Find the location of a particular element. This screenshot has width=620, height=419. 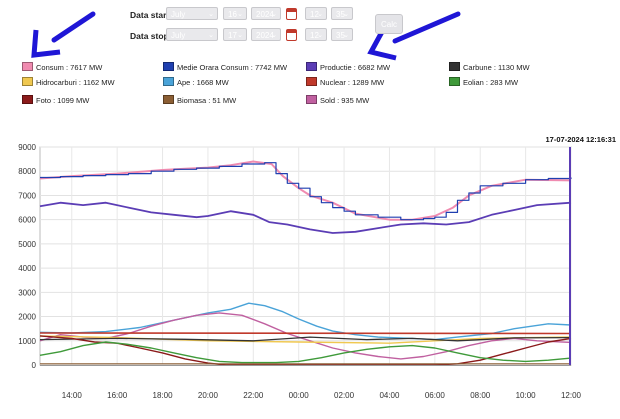

legend-item: Ape : 1668 MW is located at coordinates (196, 82).